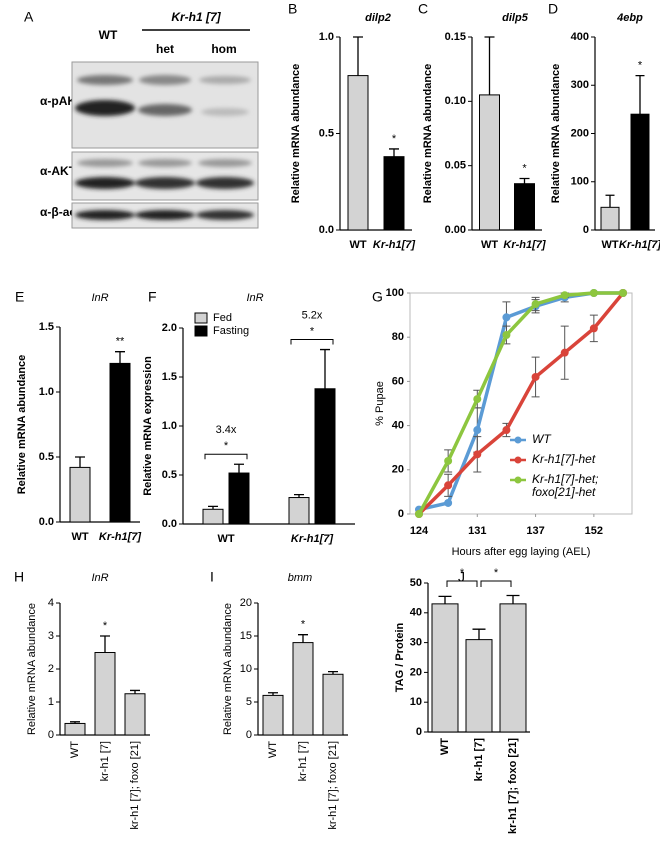  Describe the element at coordinates (416, 702) in the screenshot. I see `y-tick-label: 10` at that location.